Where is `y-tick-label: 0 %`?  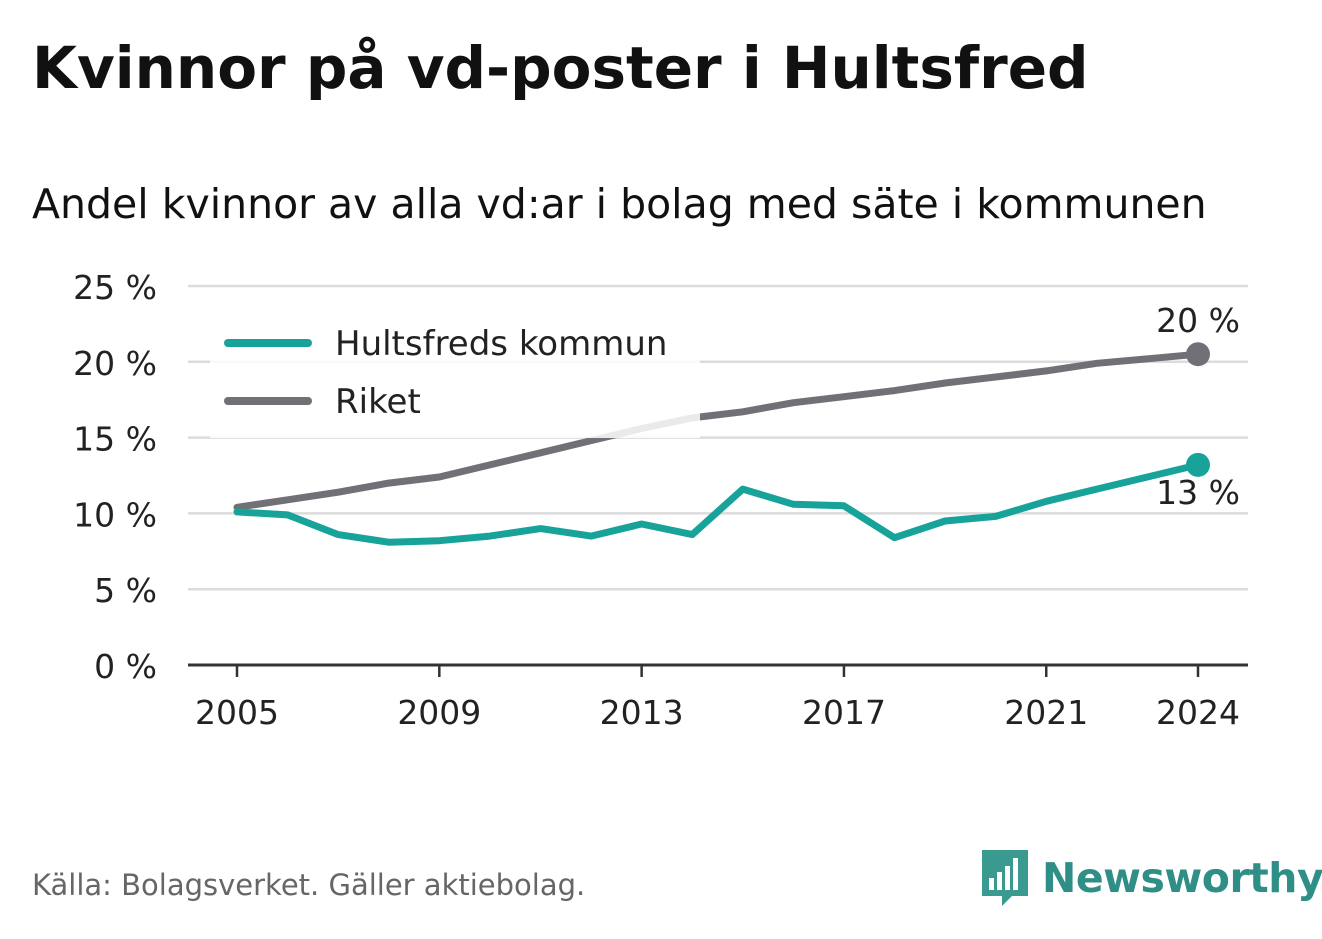
y-tick-label: 0 % is located at coordinates (125, 666).